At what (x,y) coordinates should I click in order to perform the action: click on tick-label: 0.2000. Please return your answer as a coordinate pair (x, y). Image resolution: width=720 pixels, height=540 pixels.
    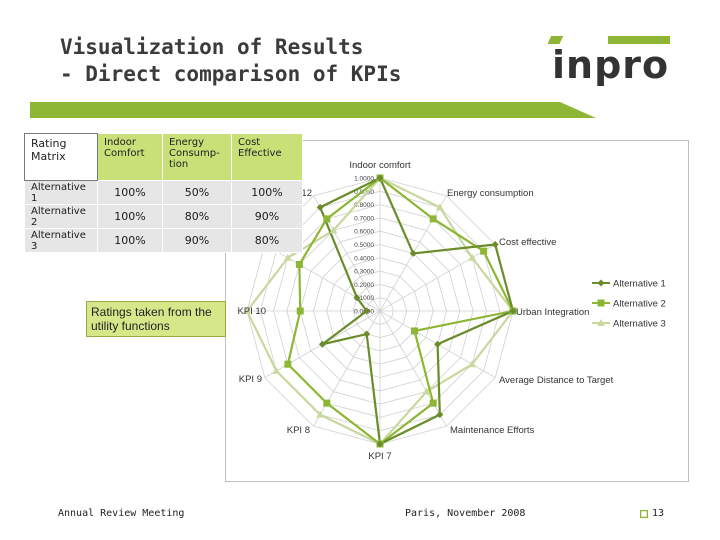
    Looking at the image, I should click on (364, 285).